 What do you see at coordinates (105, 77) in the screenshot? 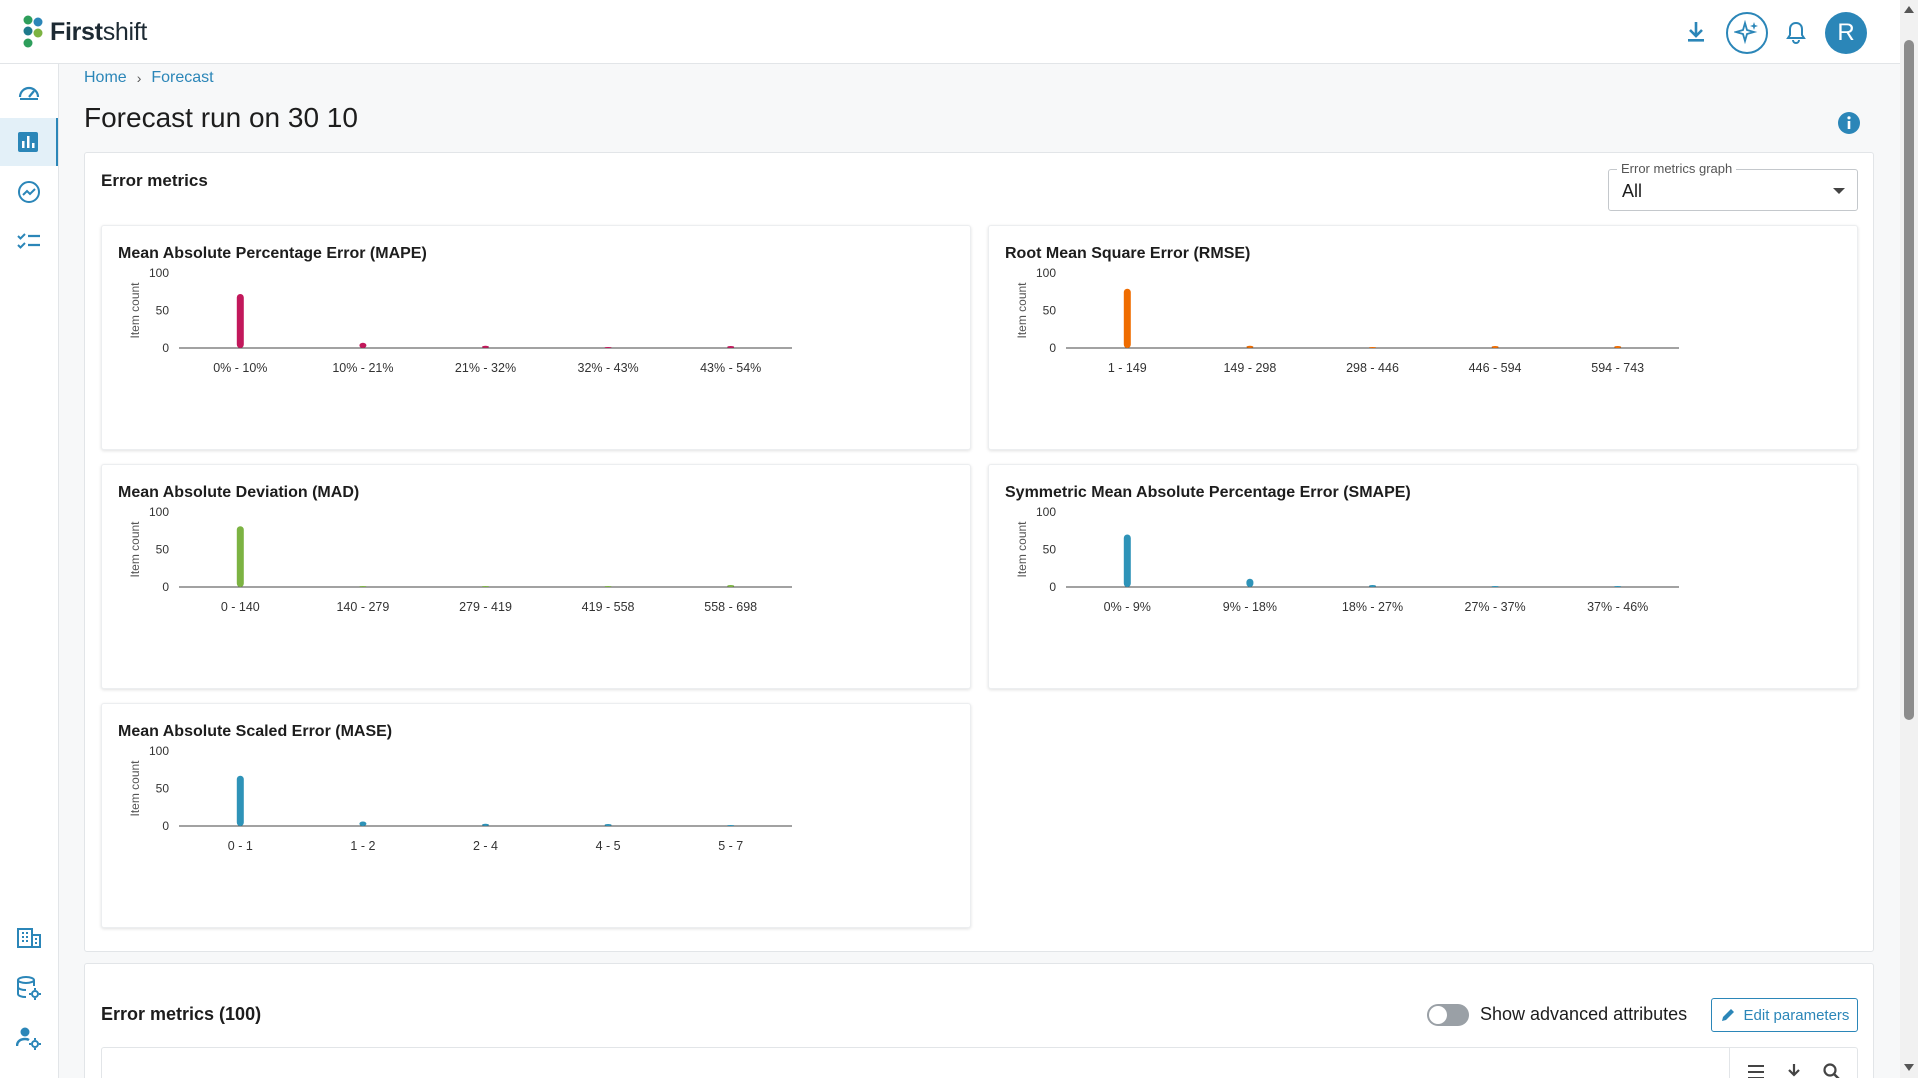
I see `breadcrumb-home: Home` at bounding box center [105, 77].